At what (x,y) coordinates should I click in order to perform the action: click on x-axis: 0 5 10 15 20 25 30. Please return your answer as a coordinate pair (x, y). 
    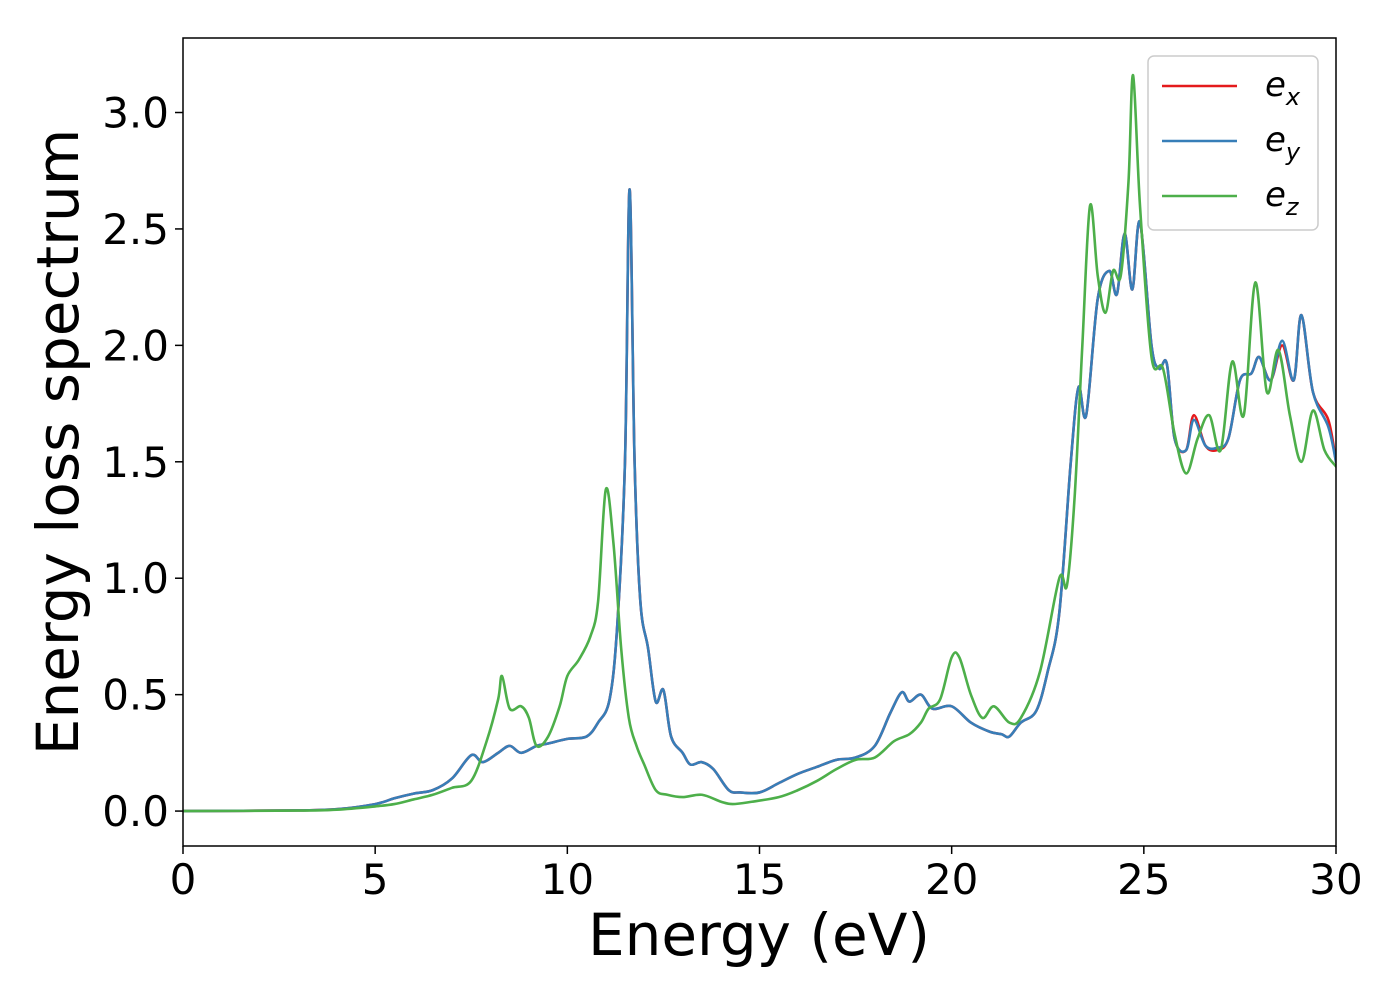
    Looking at the image, I should click on (766, 875).